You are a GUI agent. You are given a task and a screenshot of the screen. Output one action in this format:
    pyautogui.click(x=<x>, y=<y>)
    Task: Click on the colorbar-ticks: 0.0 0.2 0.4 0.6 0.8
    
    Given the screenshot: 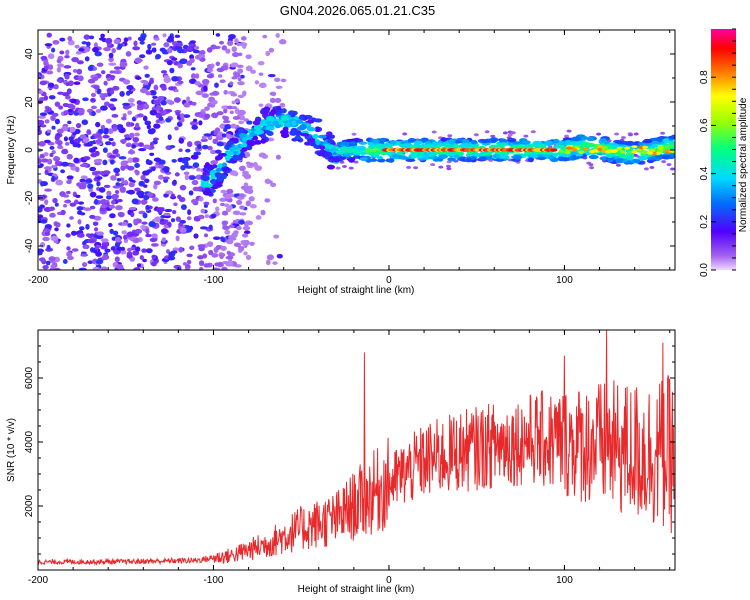 What is the action you would take?
    pyautogui.click(x=717, y=152)
    